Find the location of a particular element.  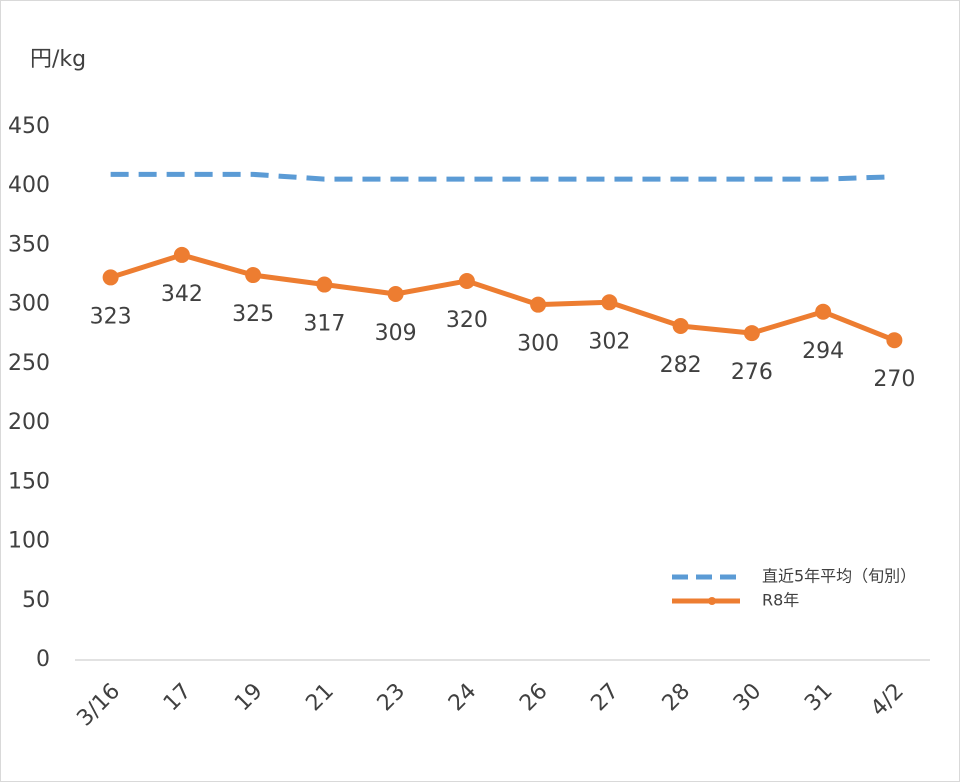

data-label: 300 is located at coordinates (538, 344).